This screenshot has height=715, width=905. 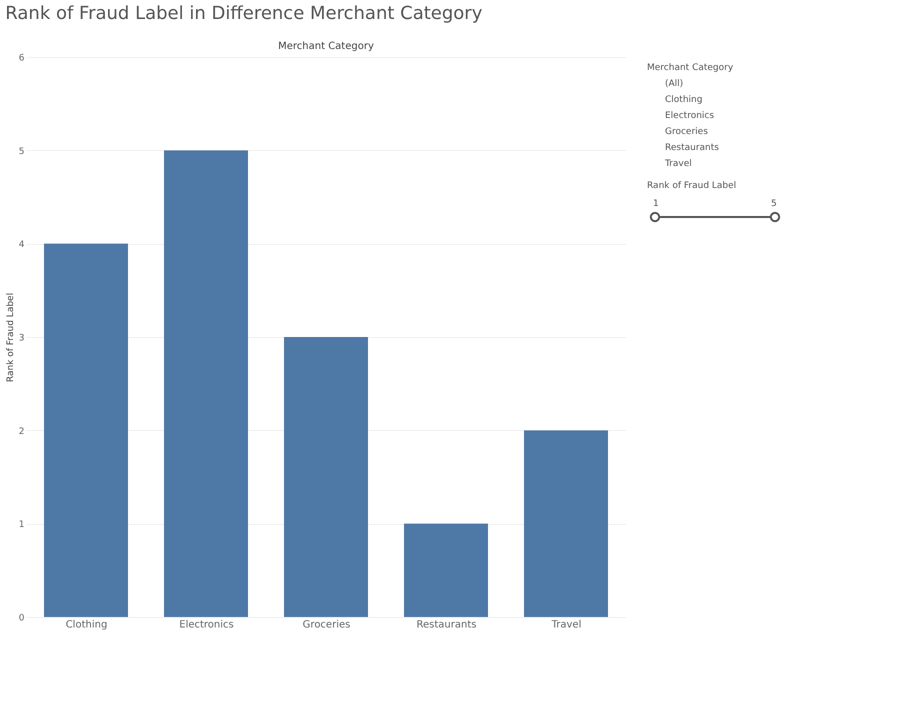 What do you see at coordinates (690, 68) in the screenshot?
I see `text: Merchant Category` at bounding box center [690, 68].